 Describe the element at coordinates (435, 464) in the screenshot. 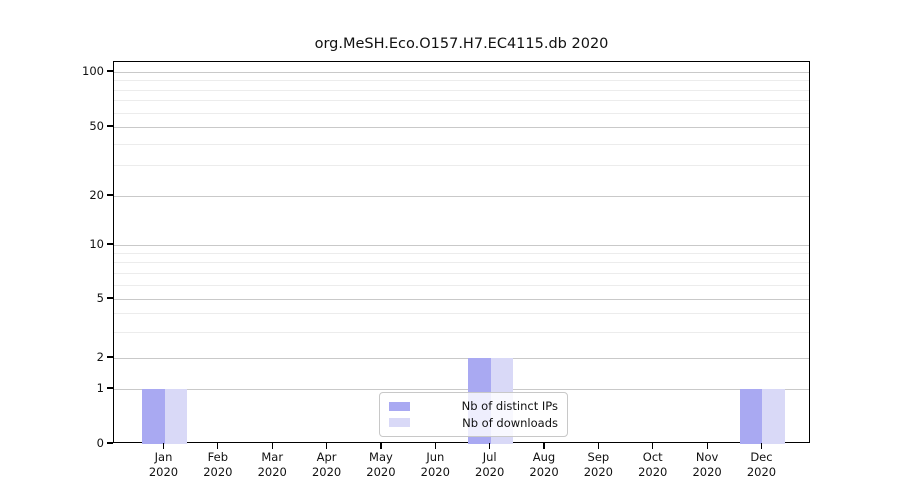

I see `x-tick-label: Jun 2020` at that location.